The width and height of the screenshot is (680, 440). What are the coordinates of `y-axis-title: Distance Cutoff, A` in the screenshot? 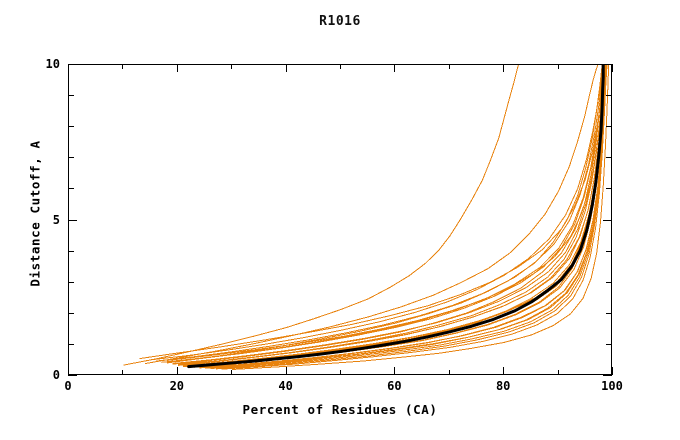 It's located at (35, 213).